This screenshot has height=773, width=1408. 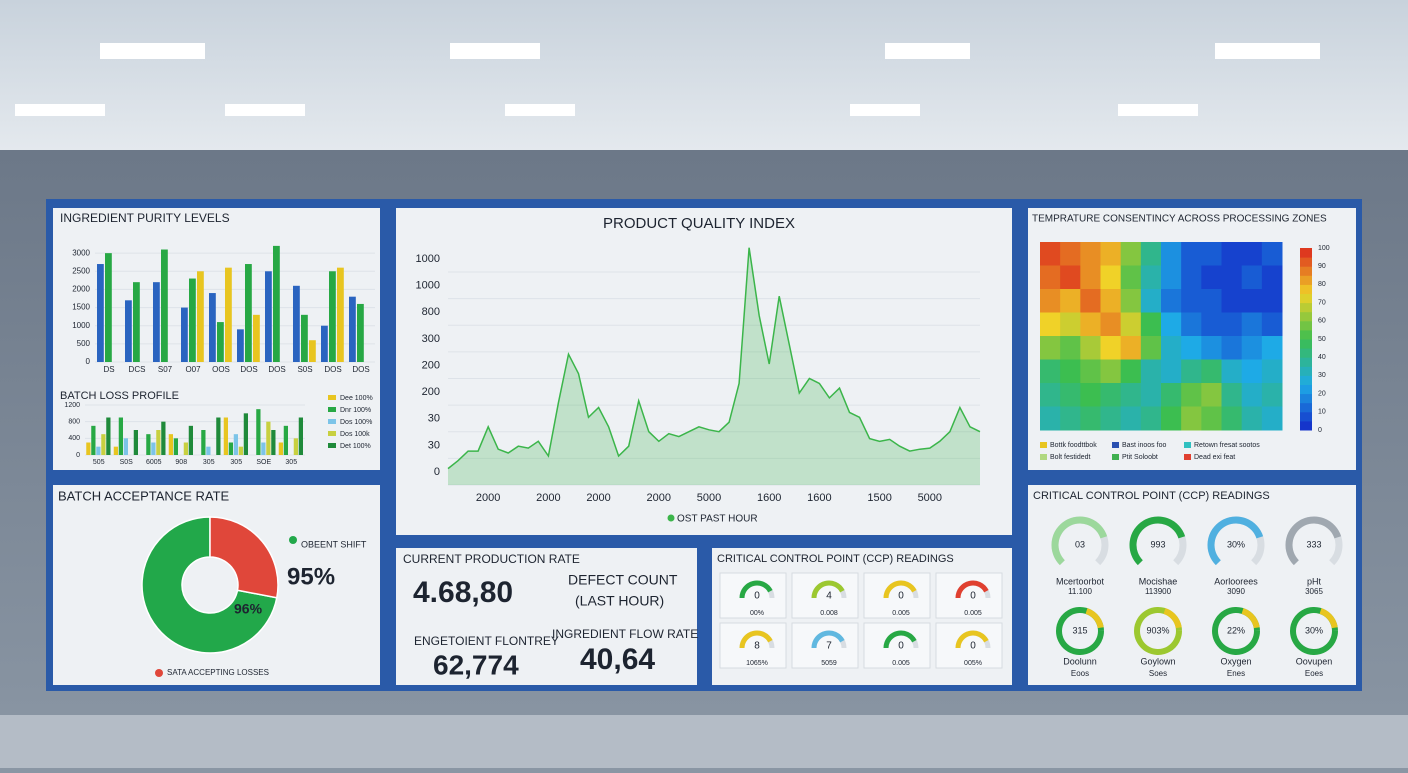 What do you see at coordinates (221, 369) in the screenshot?
I see `x-tick-label: OOS` at bounding box center [221, 369].